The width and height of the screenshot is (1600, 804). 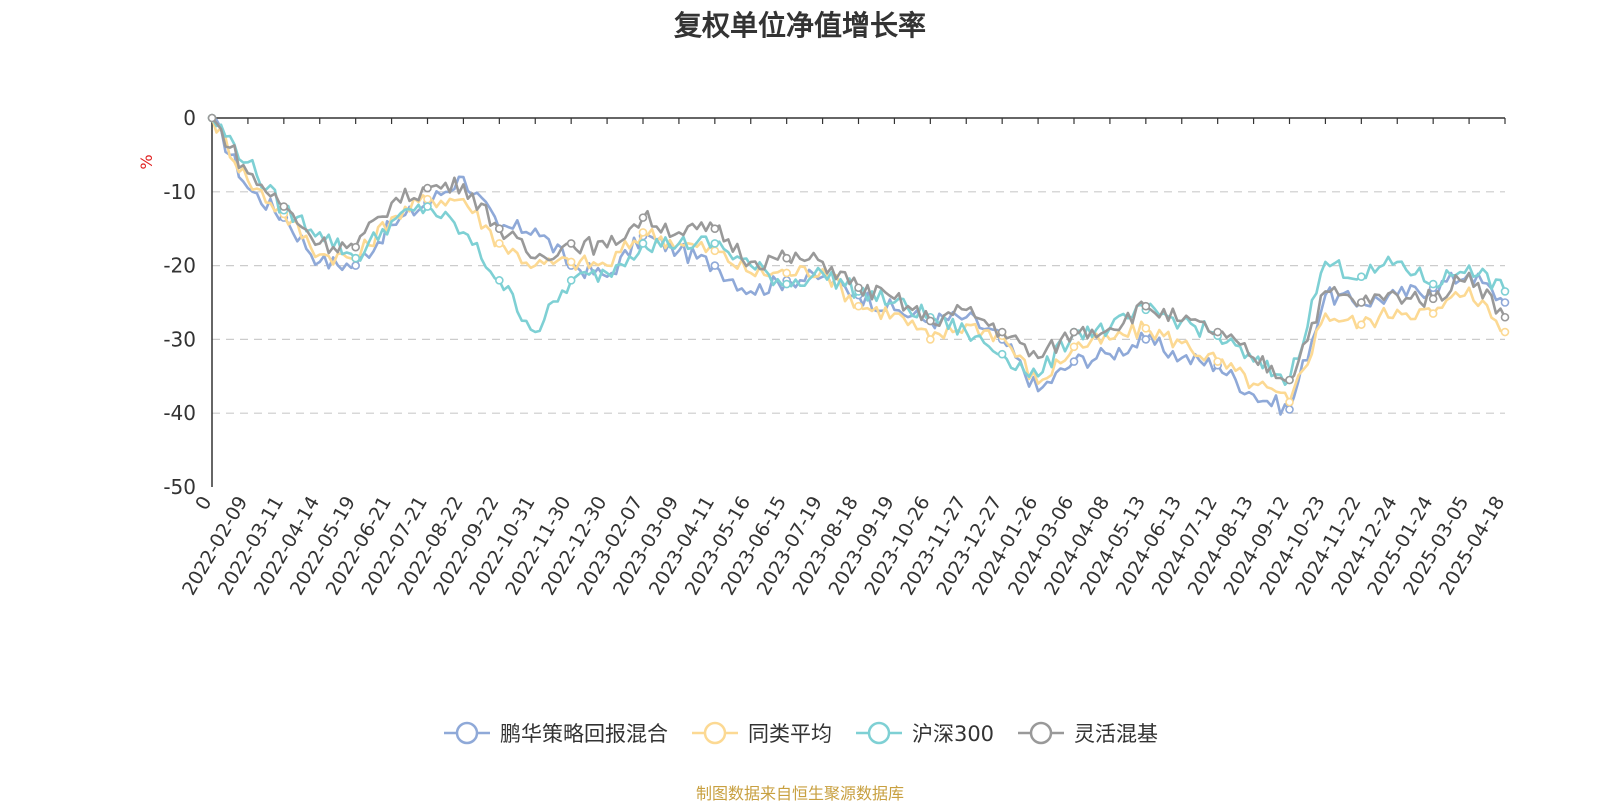 What do you see at coordinates (179, 266) in the screenshot?
I see `y-tick-label: -20` at bounding box center [179, 266].